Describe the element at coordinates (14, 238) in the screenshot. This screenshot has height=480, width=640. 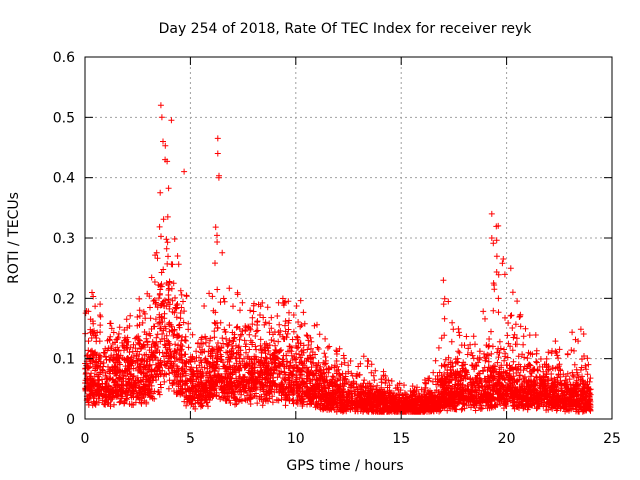
I see `y-axis-label: ROTI / TECUs` at that location.